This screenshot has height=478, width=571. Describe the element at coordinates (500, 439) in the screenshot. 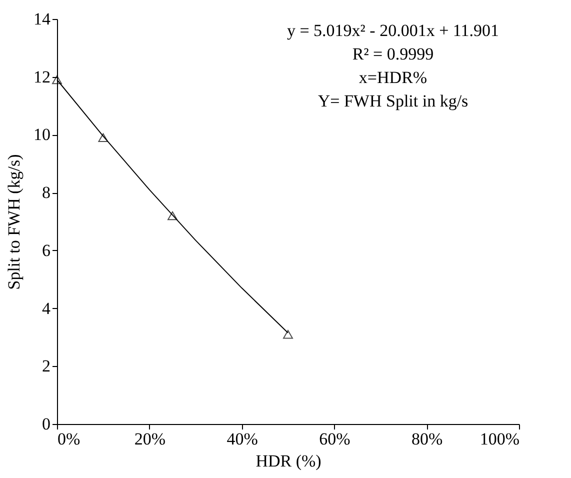

I see `x-tick-label: 100%` at that location.